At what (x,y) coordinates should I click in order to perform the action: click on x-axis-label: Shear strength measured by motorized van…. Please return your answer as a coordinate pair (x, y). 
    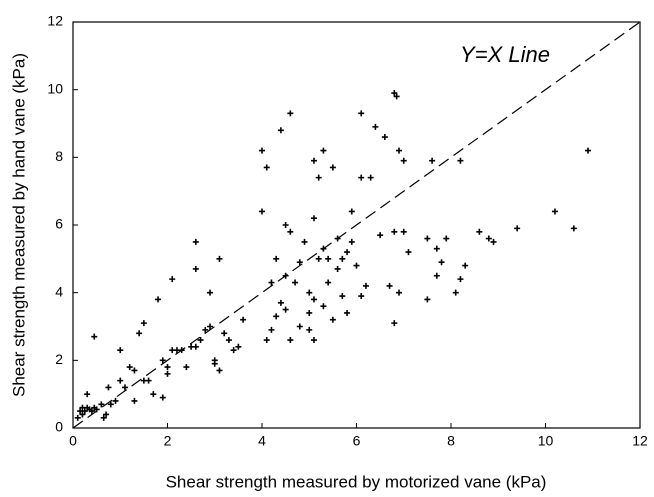
    Looking at the image, I should click on (356, 481).